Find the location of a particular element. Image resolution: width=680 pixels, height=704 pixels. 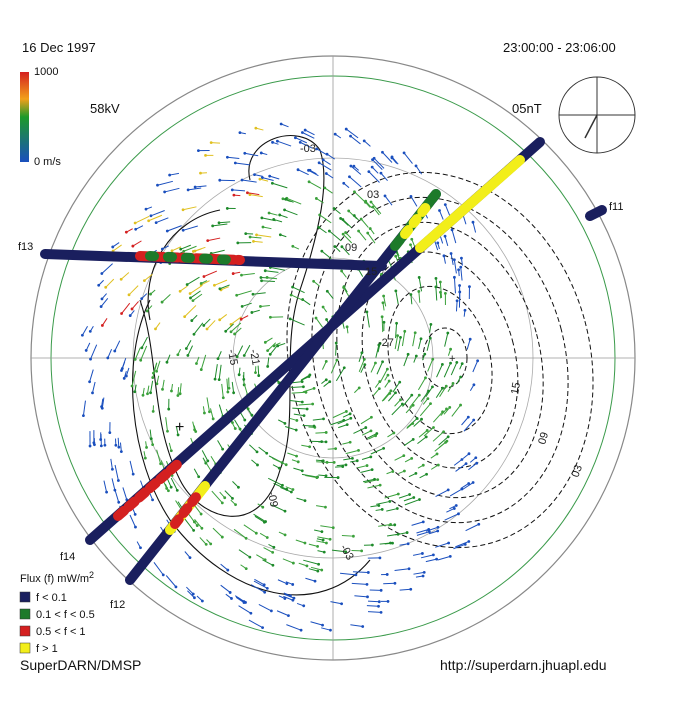

contour-label: -21 is located at coordinates (254, 357).